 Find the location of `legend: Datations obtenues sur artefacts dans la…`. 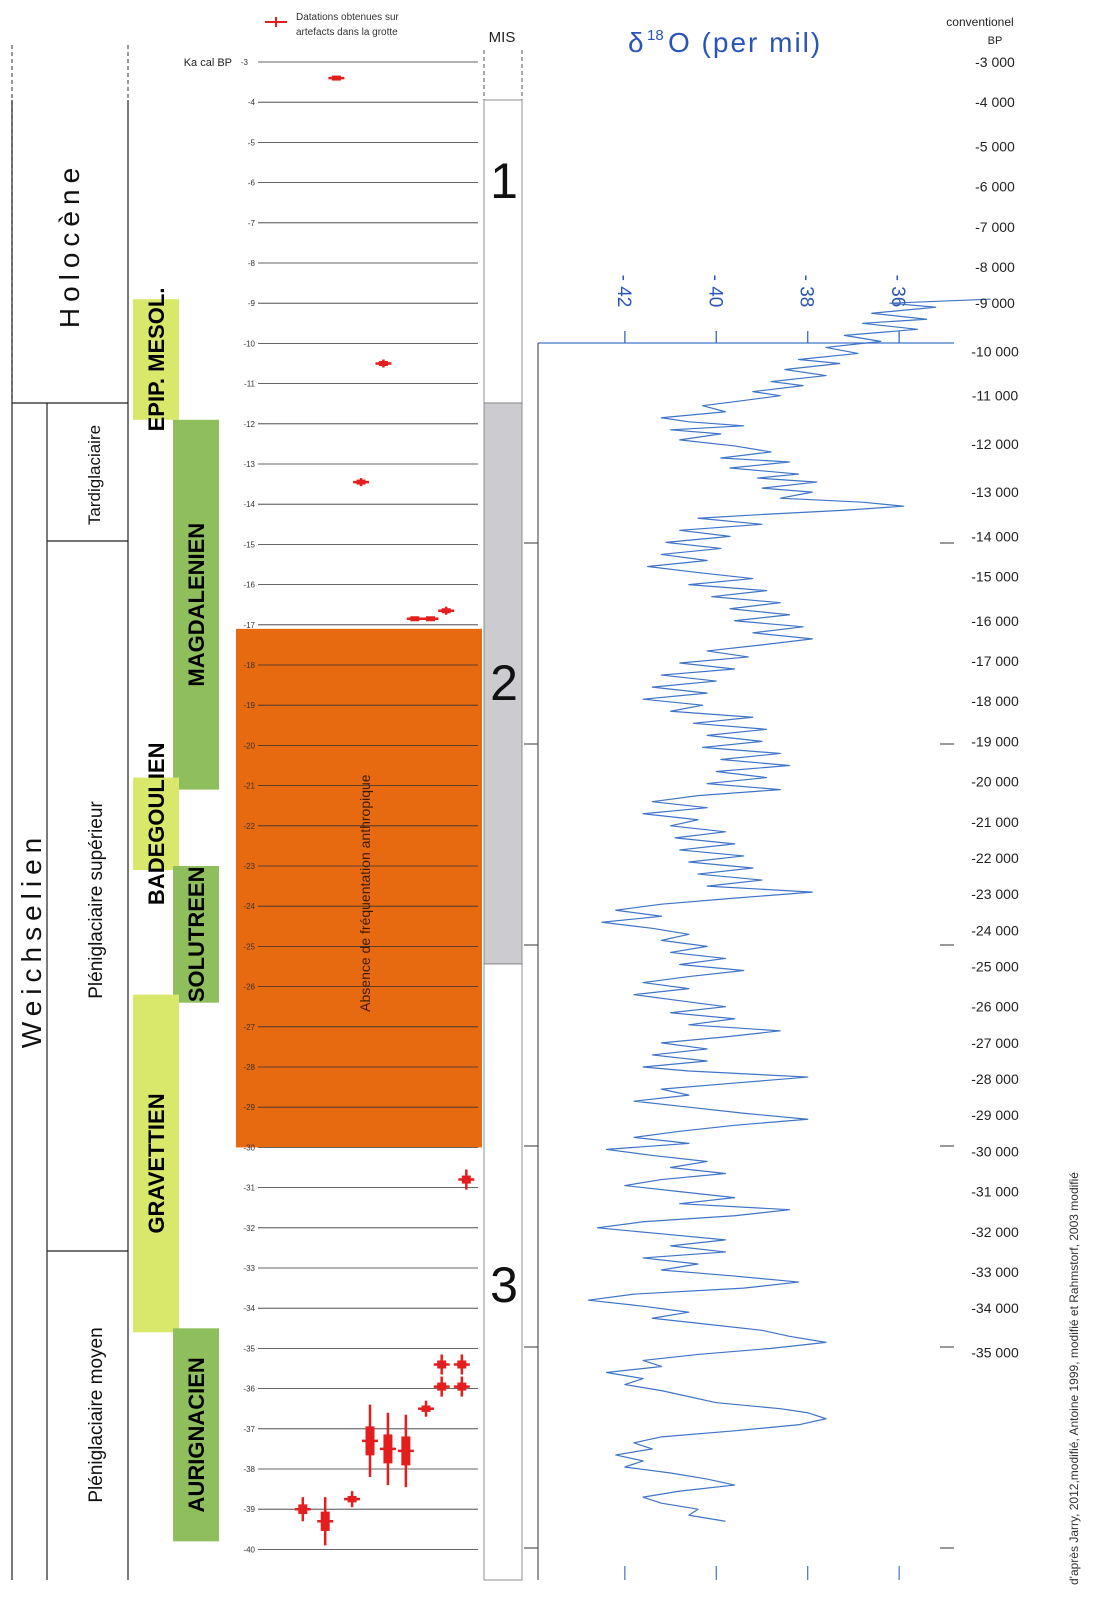

legend: Datations obtenues sur artefacts dans la… is located at coordinates (332, 25).